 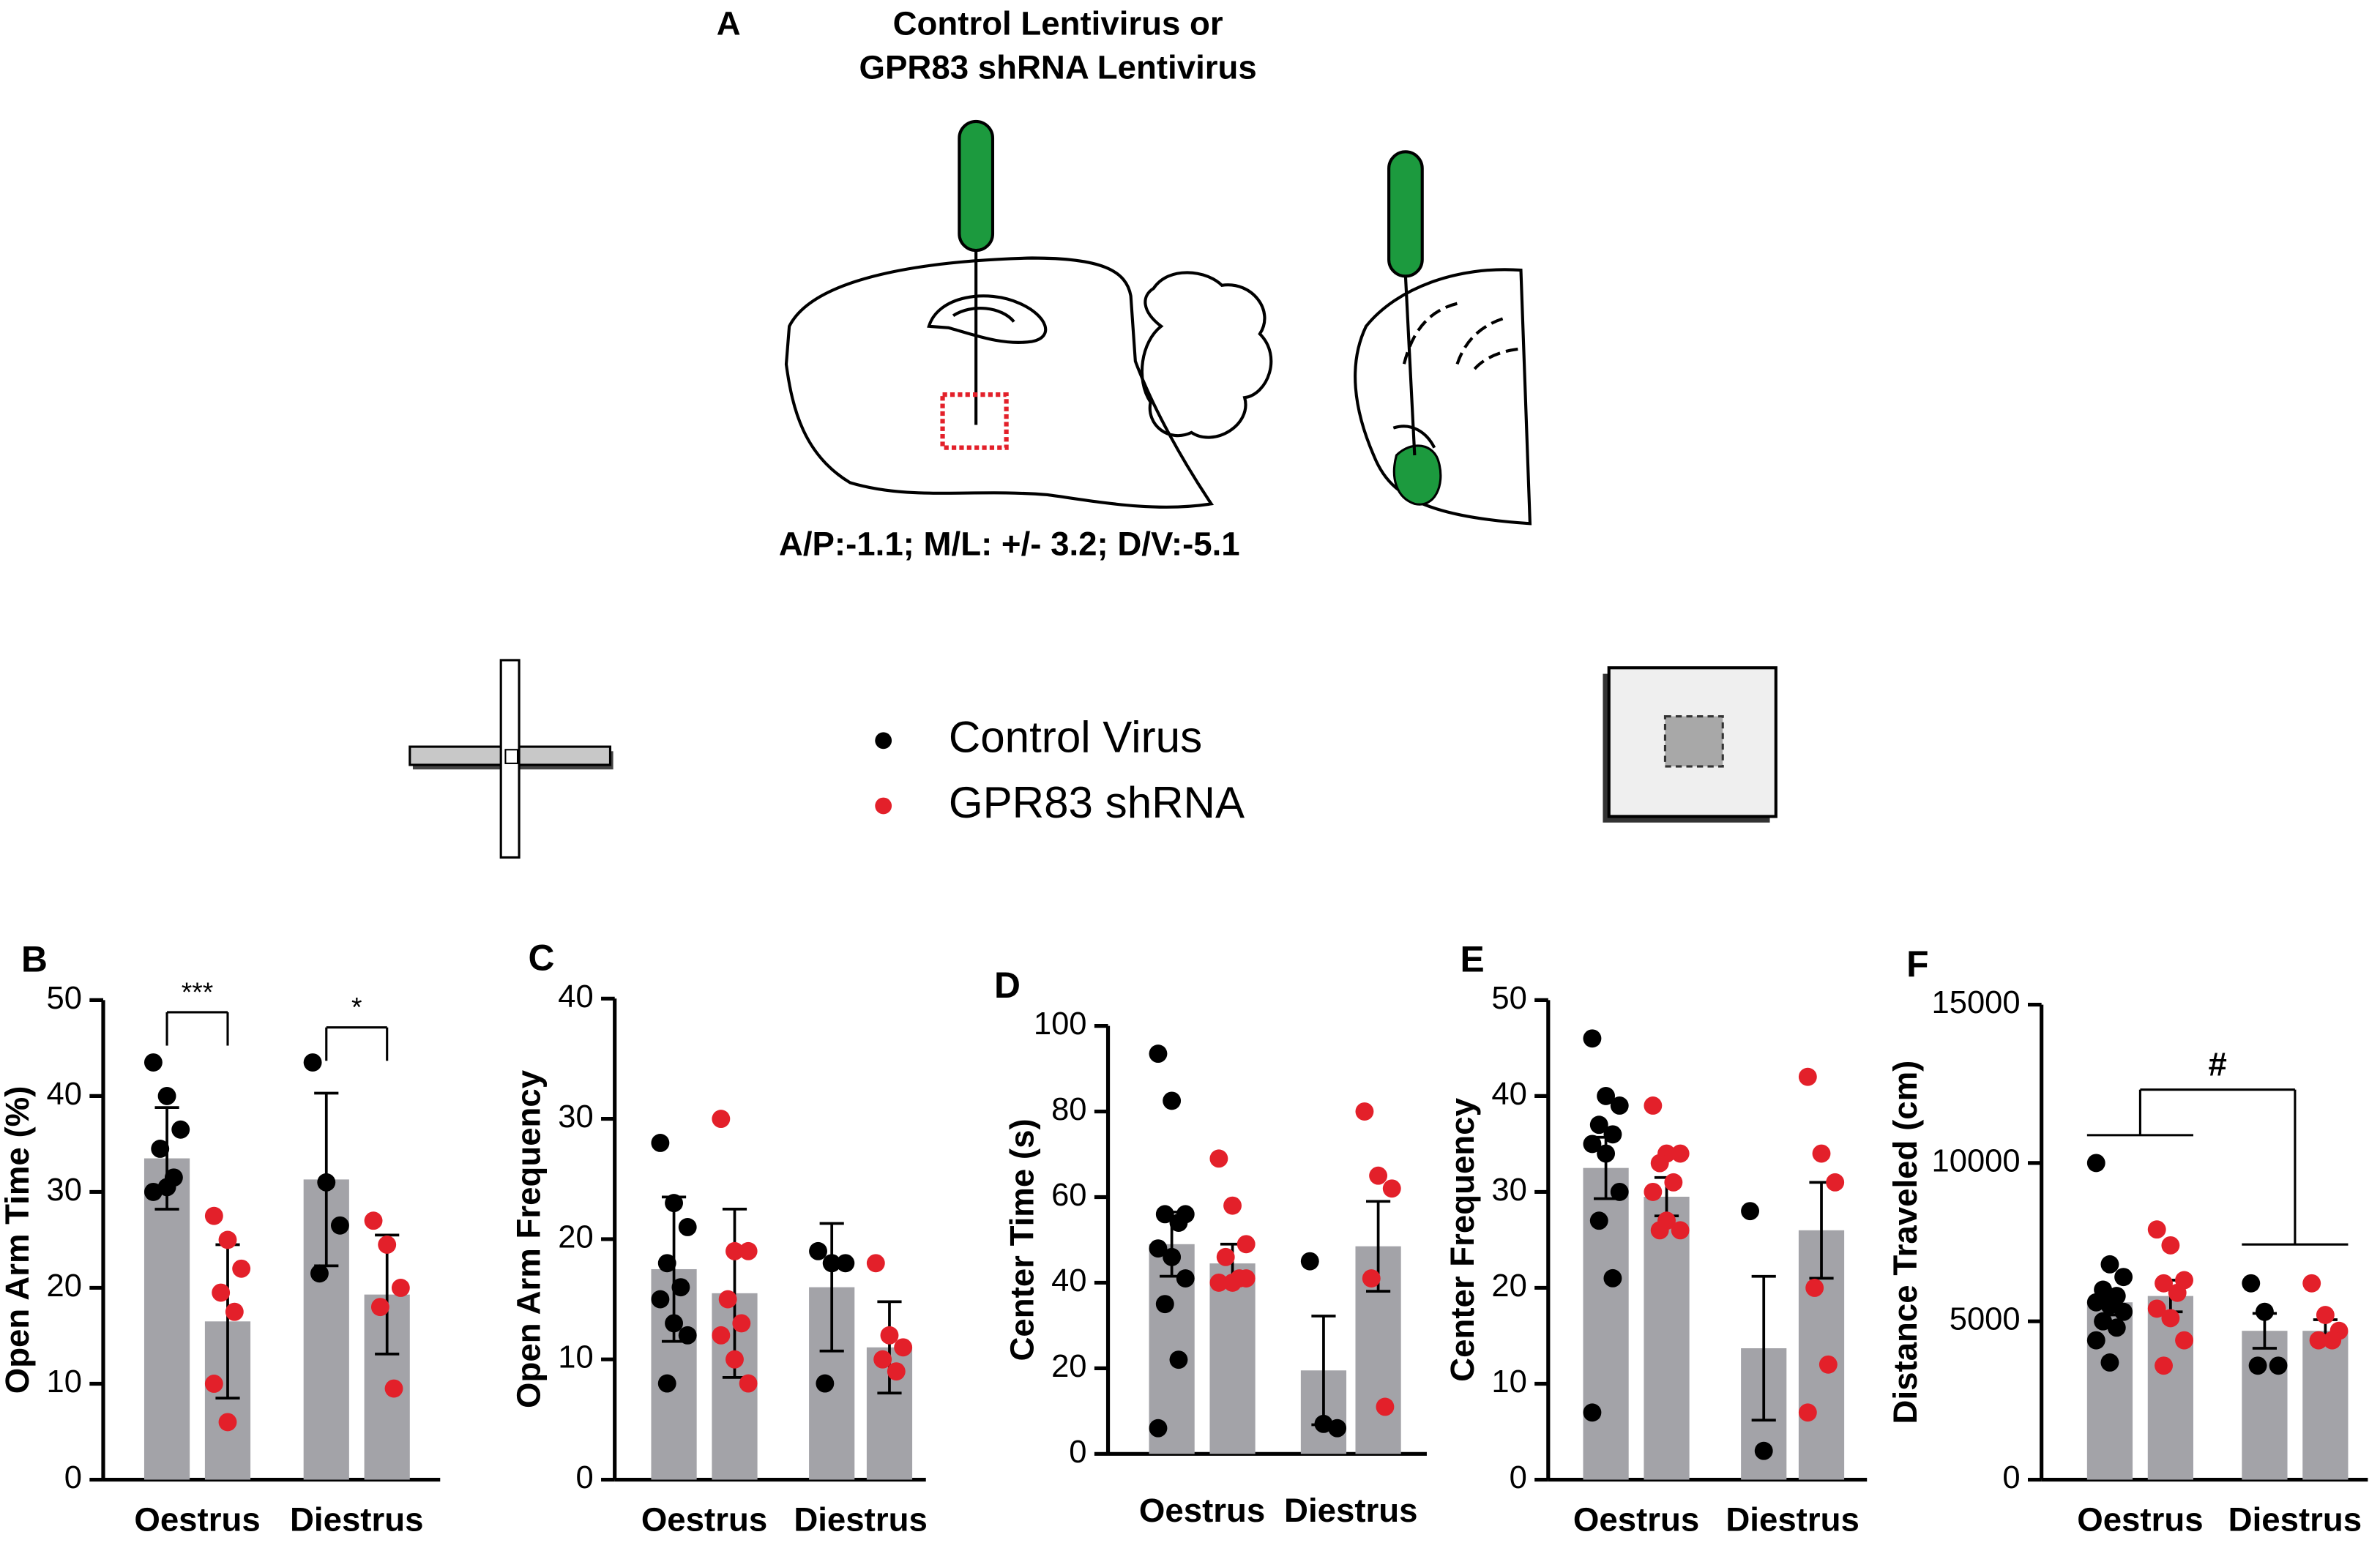 I want to click on title-line: Control Lentivirus or, so click(x=1058, y=23).